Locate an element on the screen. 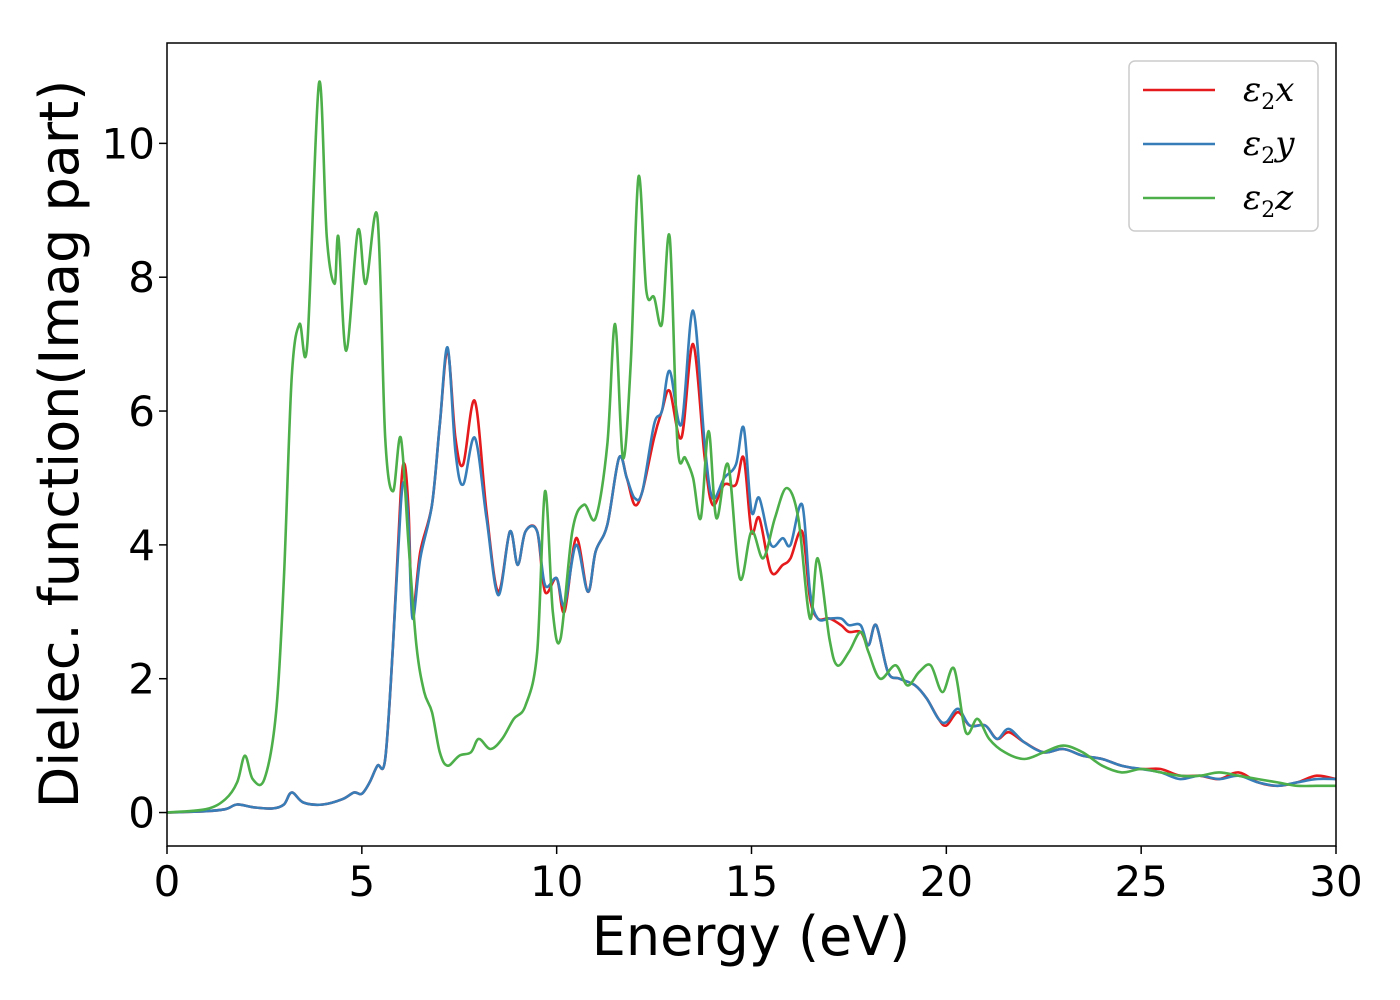 The height and width of the screenshot is (1000, 1400). x-tick-label: 25 is located at coordinates (1140, 881).